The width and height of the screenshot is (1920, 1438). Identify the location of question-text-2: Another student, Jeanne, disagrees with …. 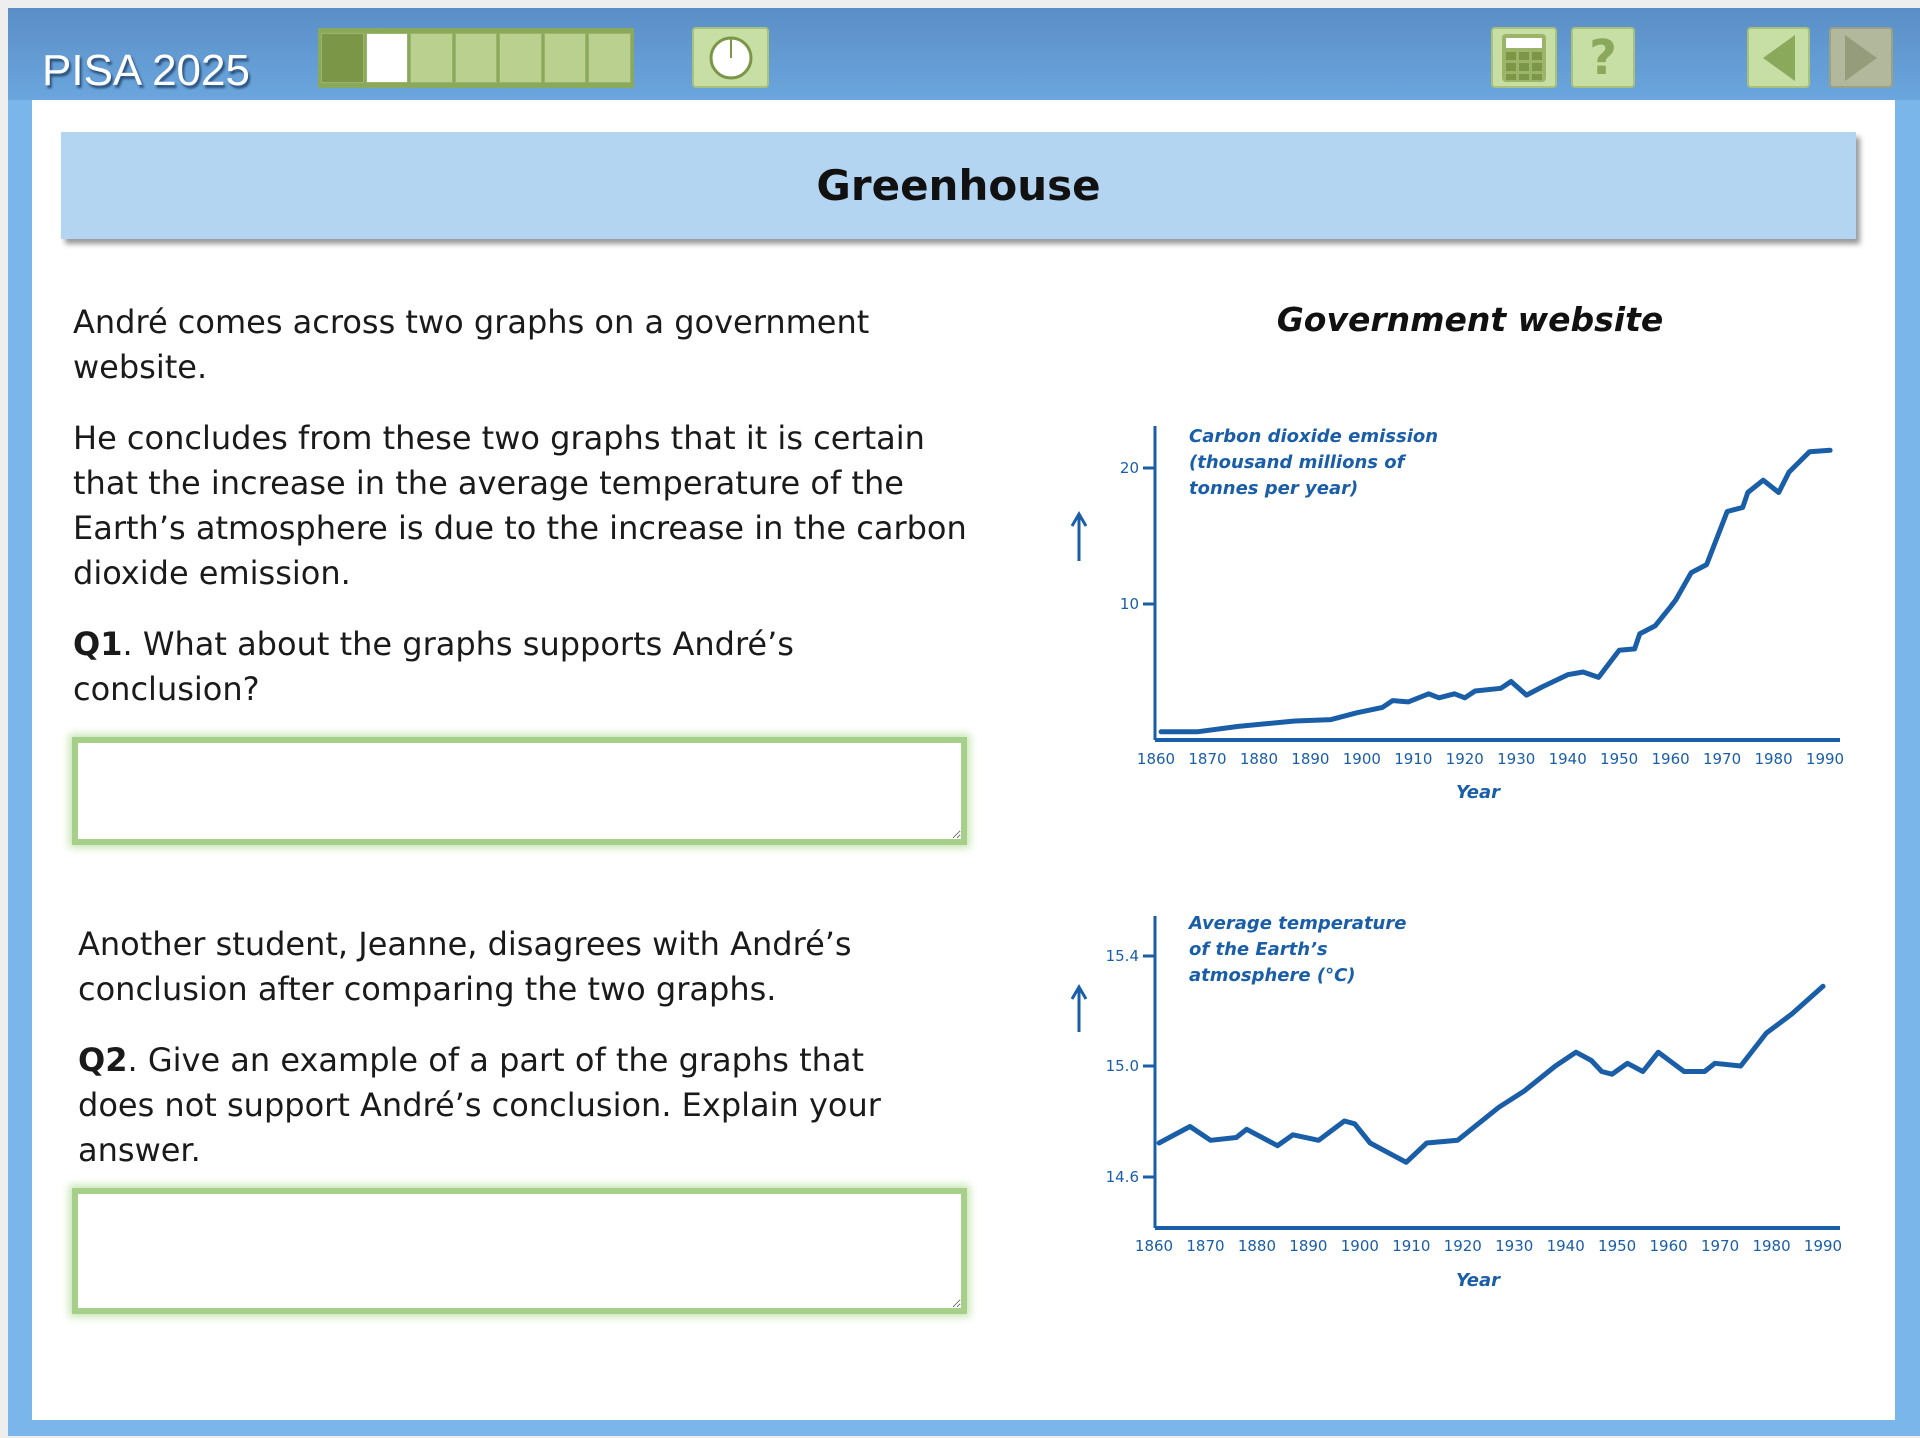
(508, 1060).